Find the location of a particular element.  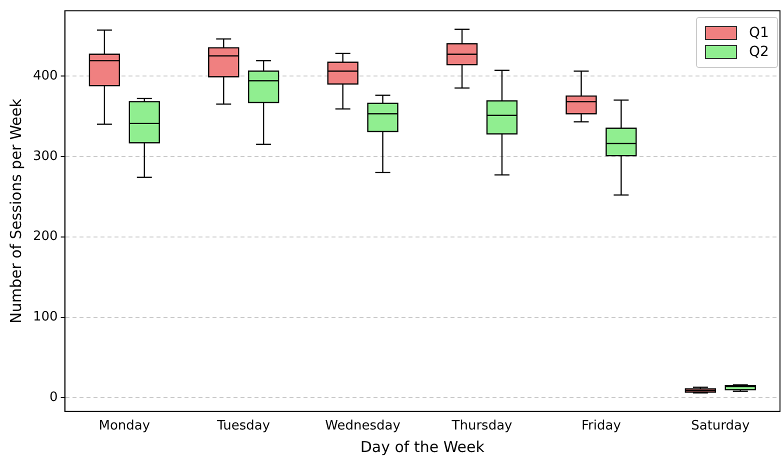

x-tick-label: Monday is located at coordinates (124, 426).